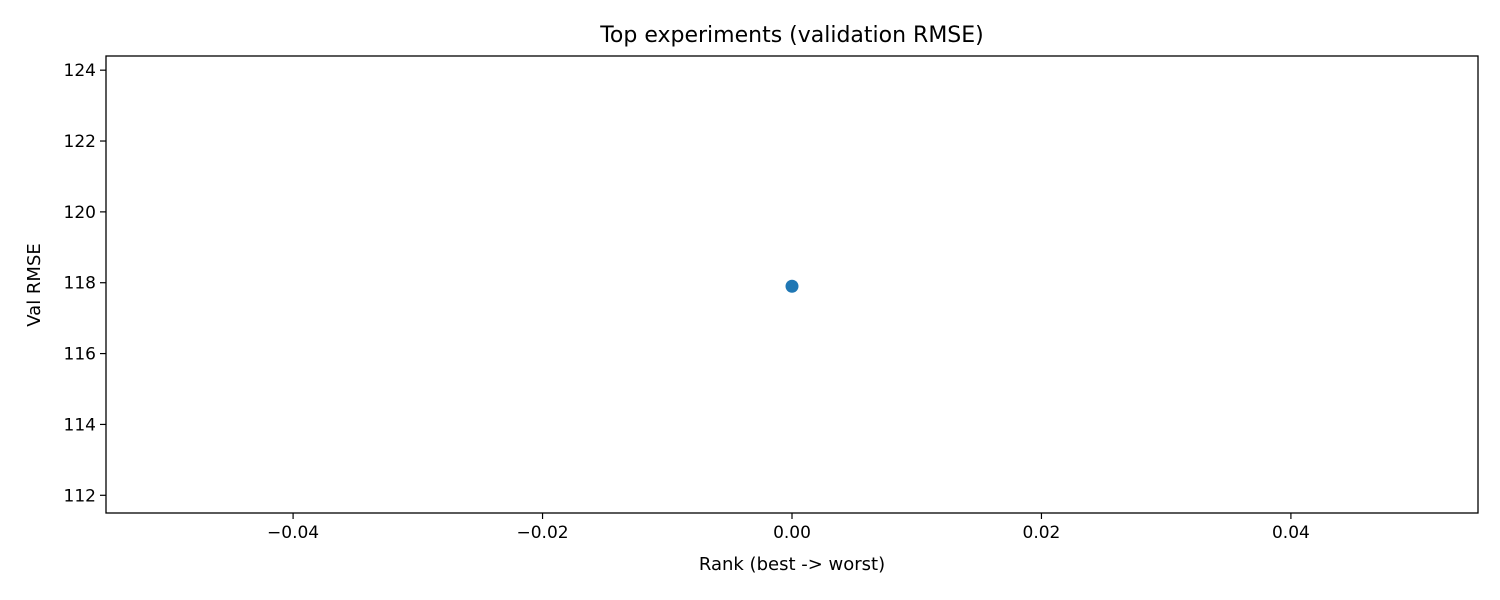 The height and width of the screenshot is (600, 1500). Describe the element at coordinates (80, 284) in the screenshot. I see `y-tick-label: 118` at that location.